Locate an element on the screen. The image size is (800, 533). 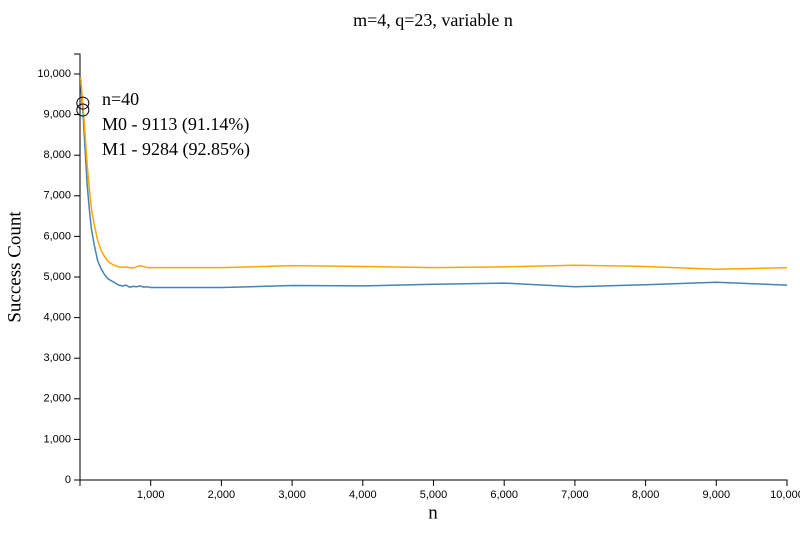
y-tick-label: 1,000 is located at coordinates (57, 439).